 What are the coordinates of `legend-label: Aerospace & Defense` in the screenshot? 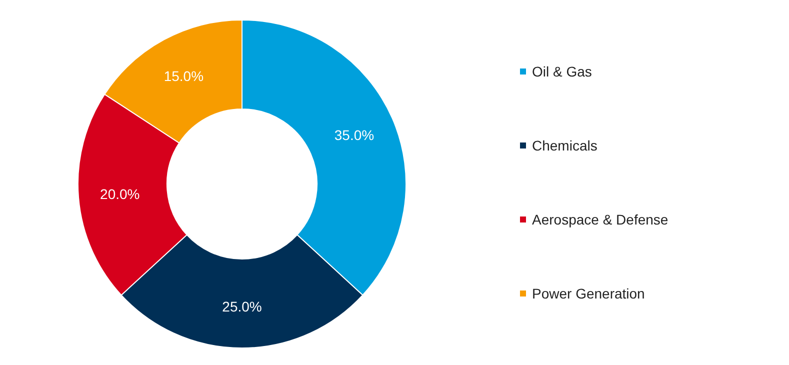 It's located at (600, 220).